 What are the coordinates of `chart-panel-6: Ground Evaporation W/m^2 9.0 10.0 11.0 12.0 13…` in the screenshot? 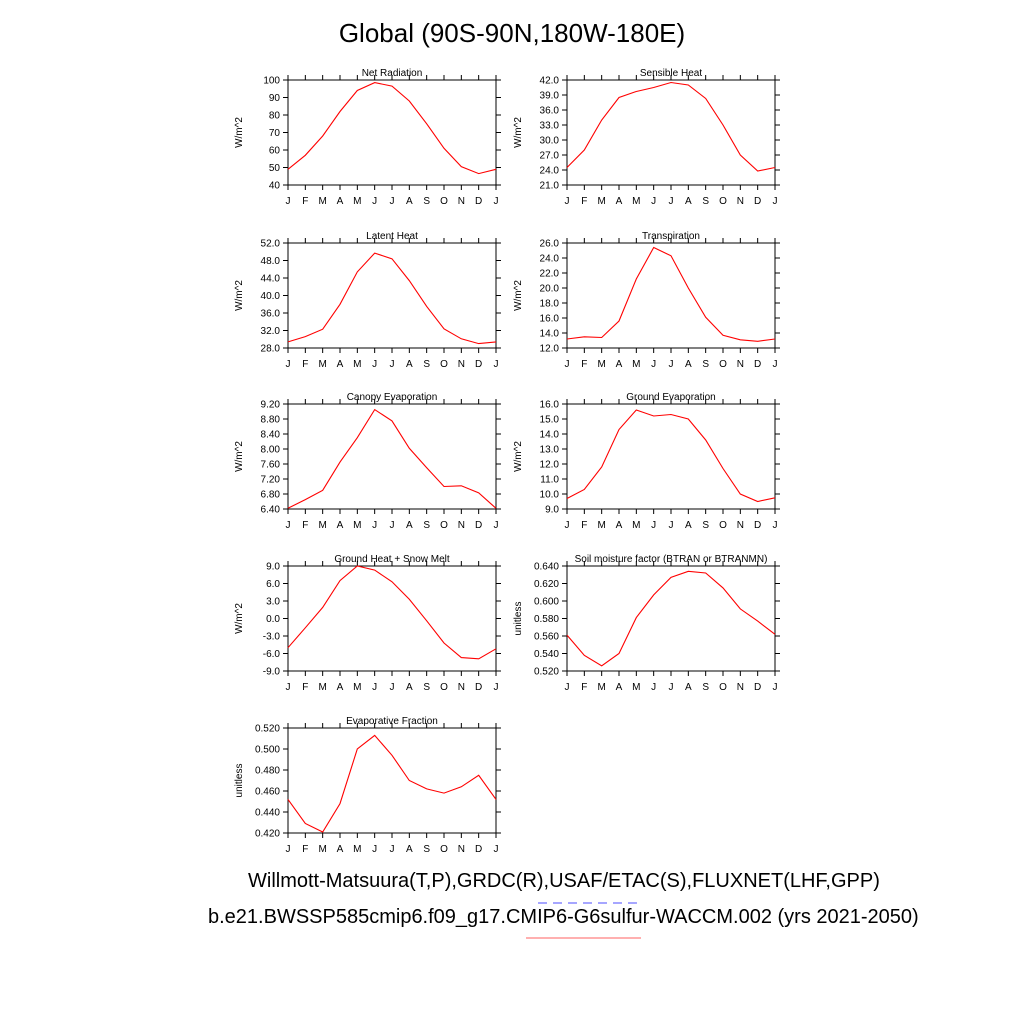 It's located at (646, 461).